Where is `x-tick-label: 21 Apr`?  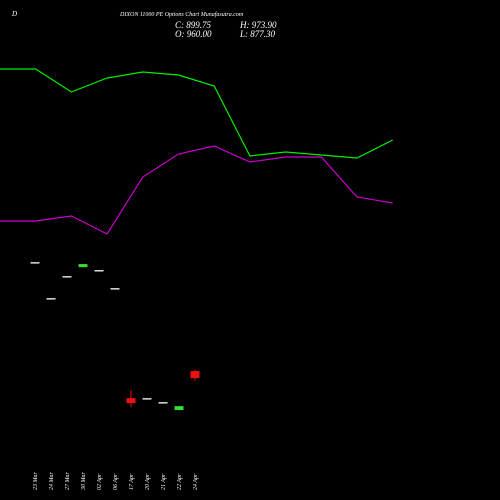 x-tick-label: 21 Apr is located at coordinates (164, 481).